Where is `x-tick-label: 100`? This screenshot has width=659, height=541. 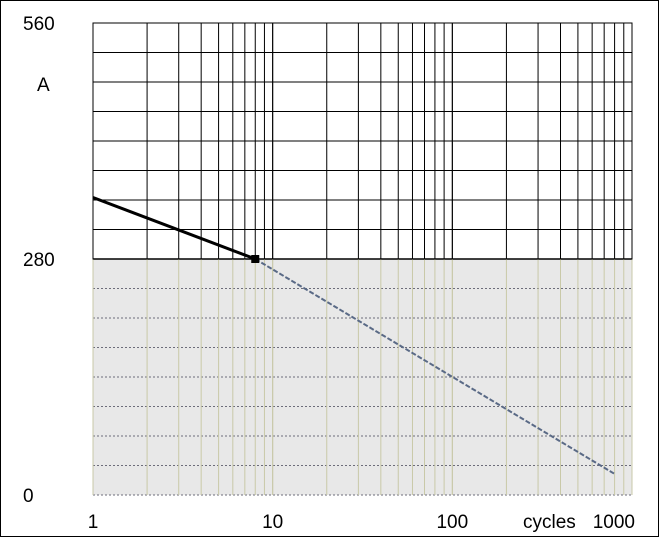
x-tick-label: 100 is located at coordinates (452, 522).